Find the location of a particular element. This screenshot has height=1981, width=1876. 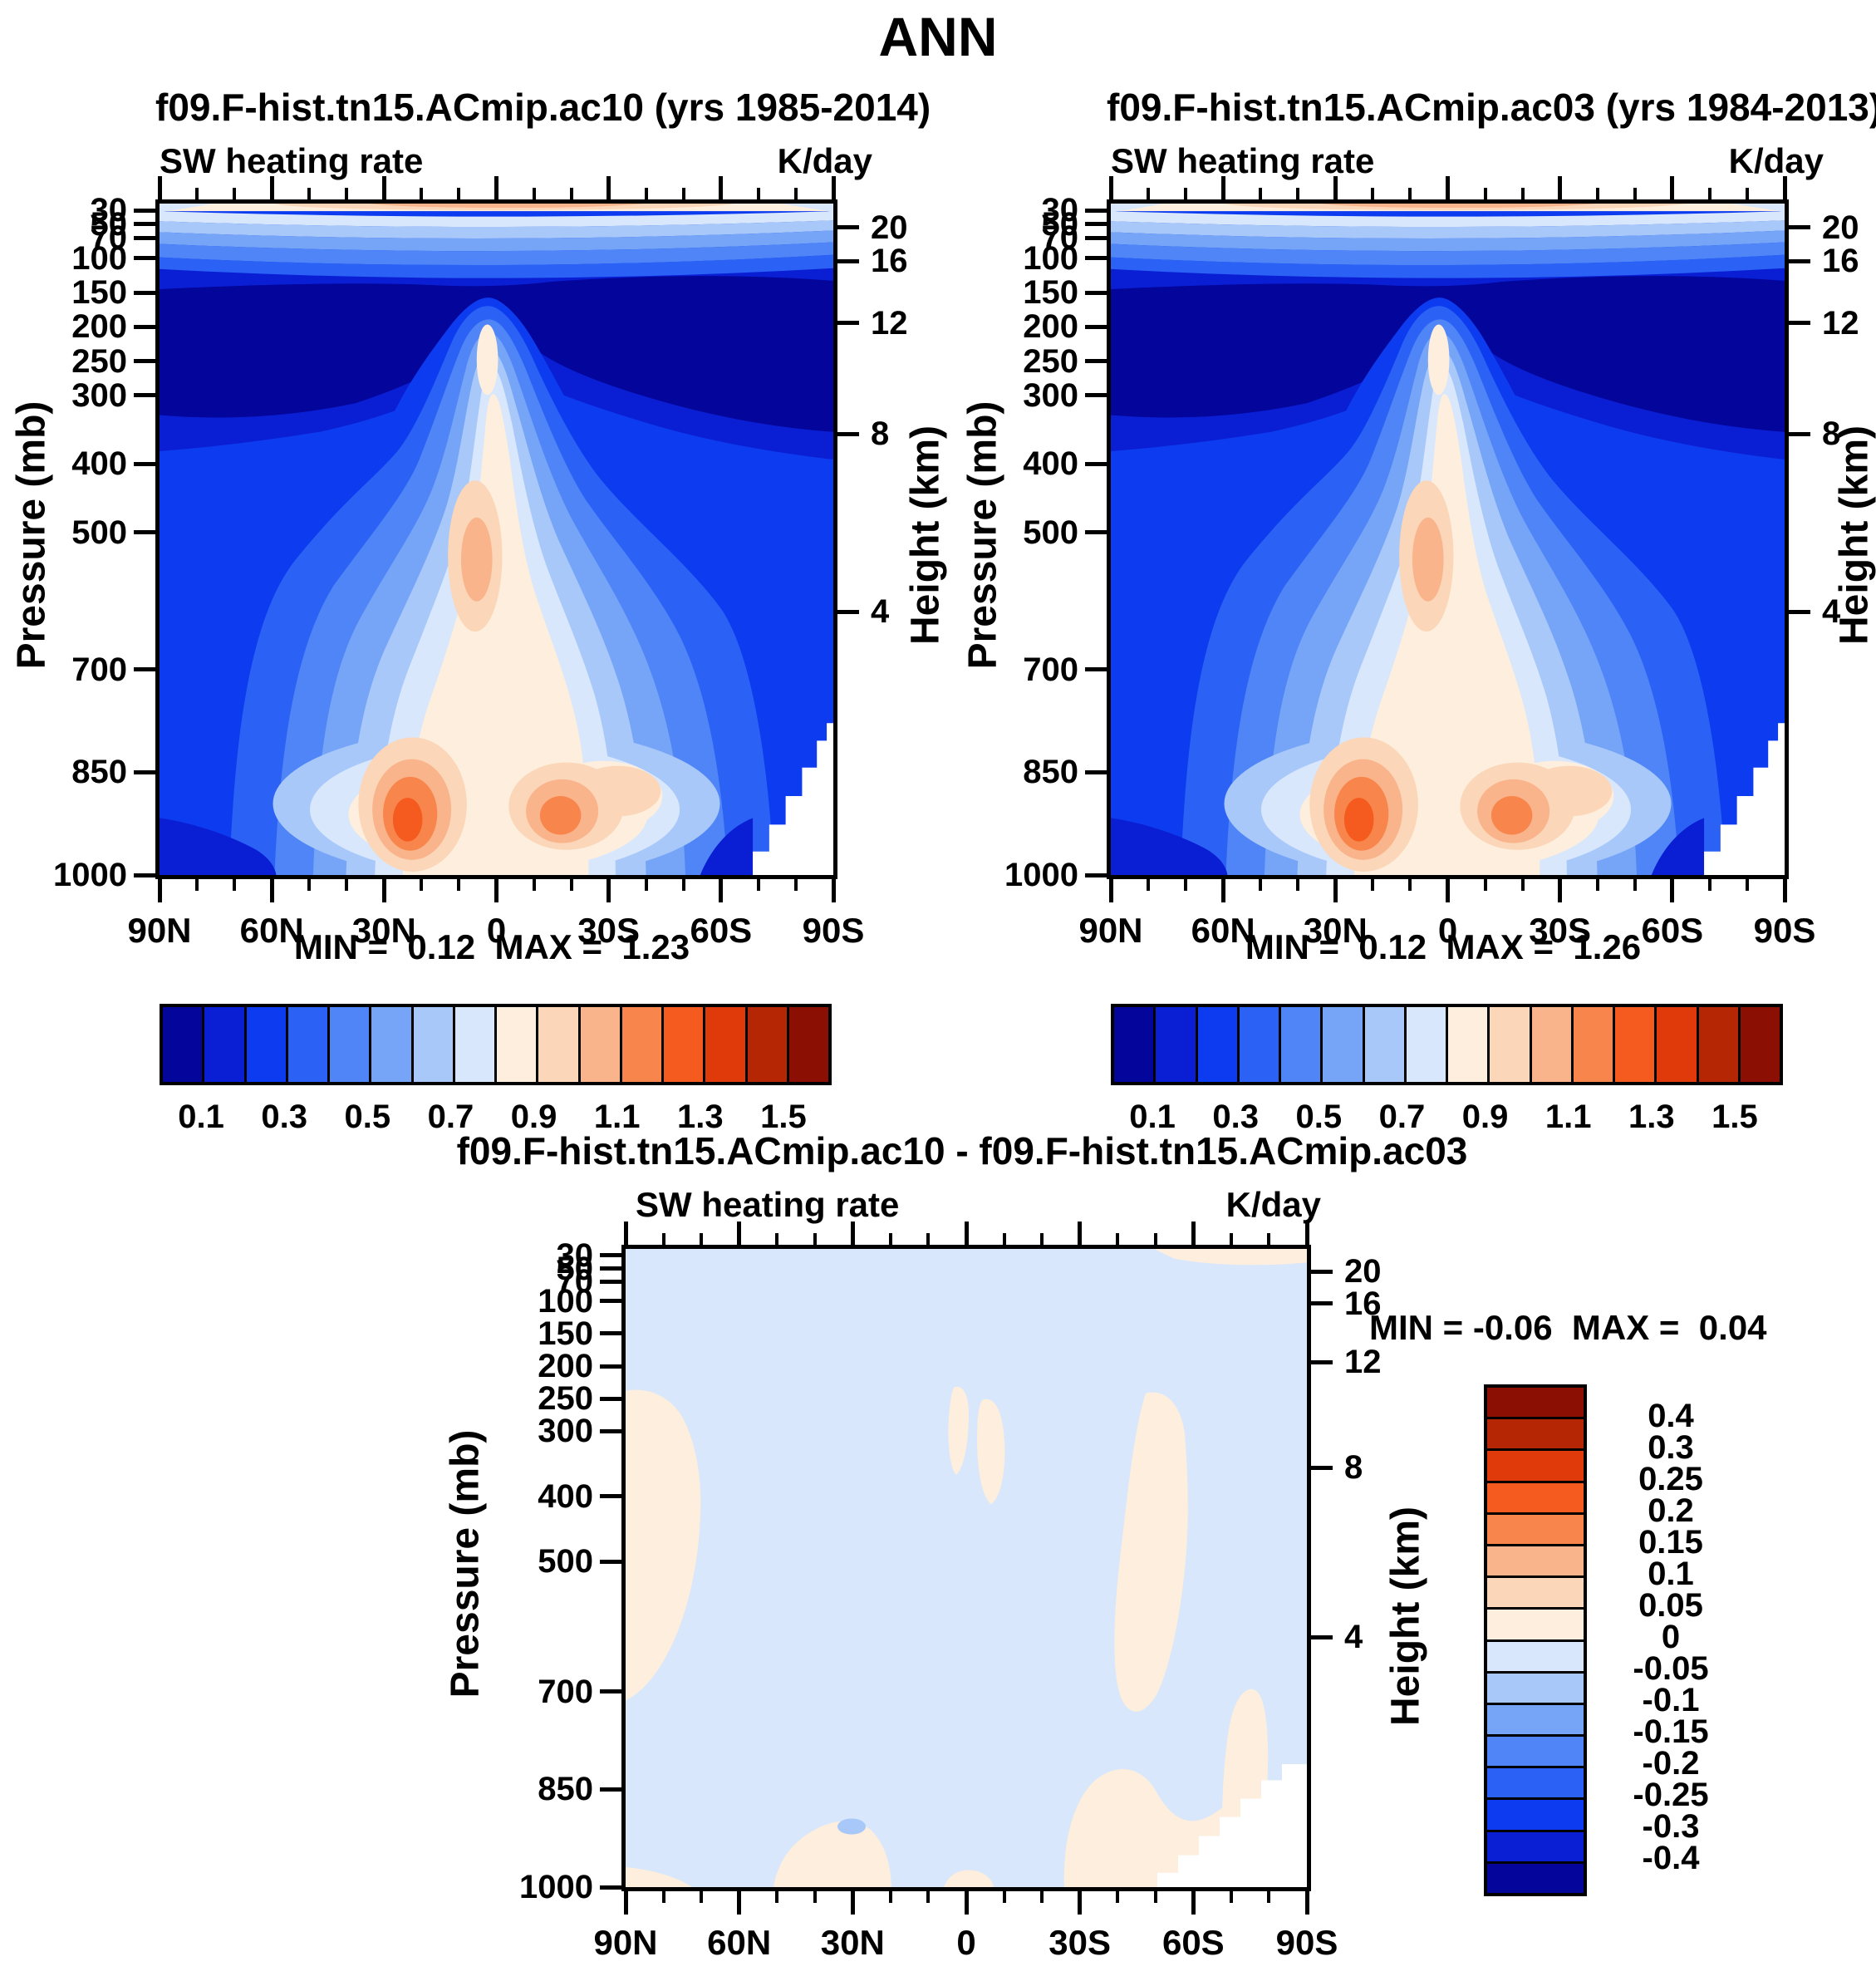

height-tick-label: 16 is located at coordinates (890, 261).